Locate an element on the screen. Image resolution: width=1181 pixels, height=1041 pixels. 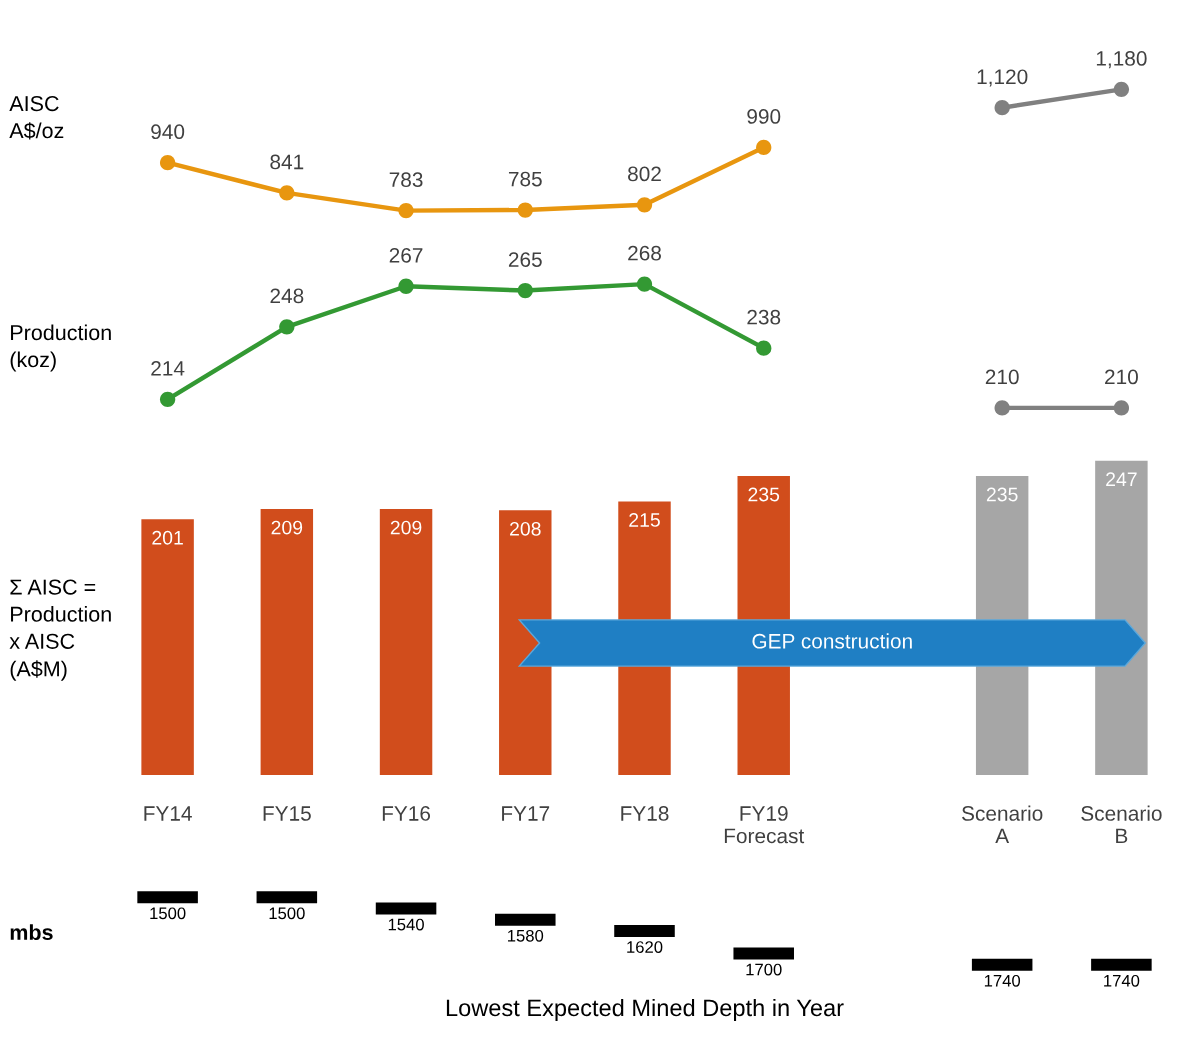
data-label: 267 is located at coordinates (406, 255).